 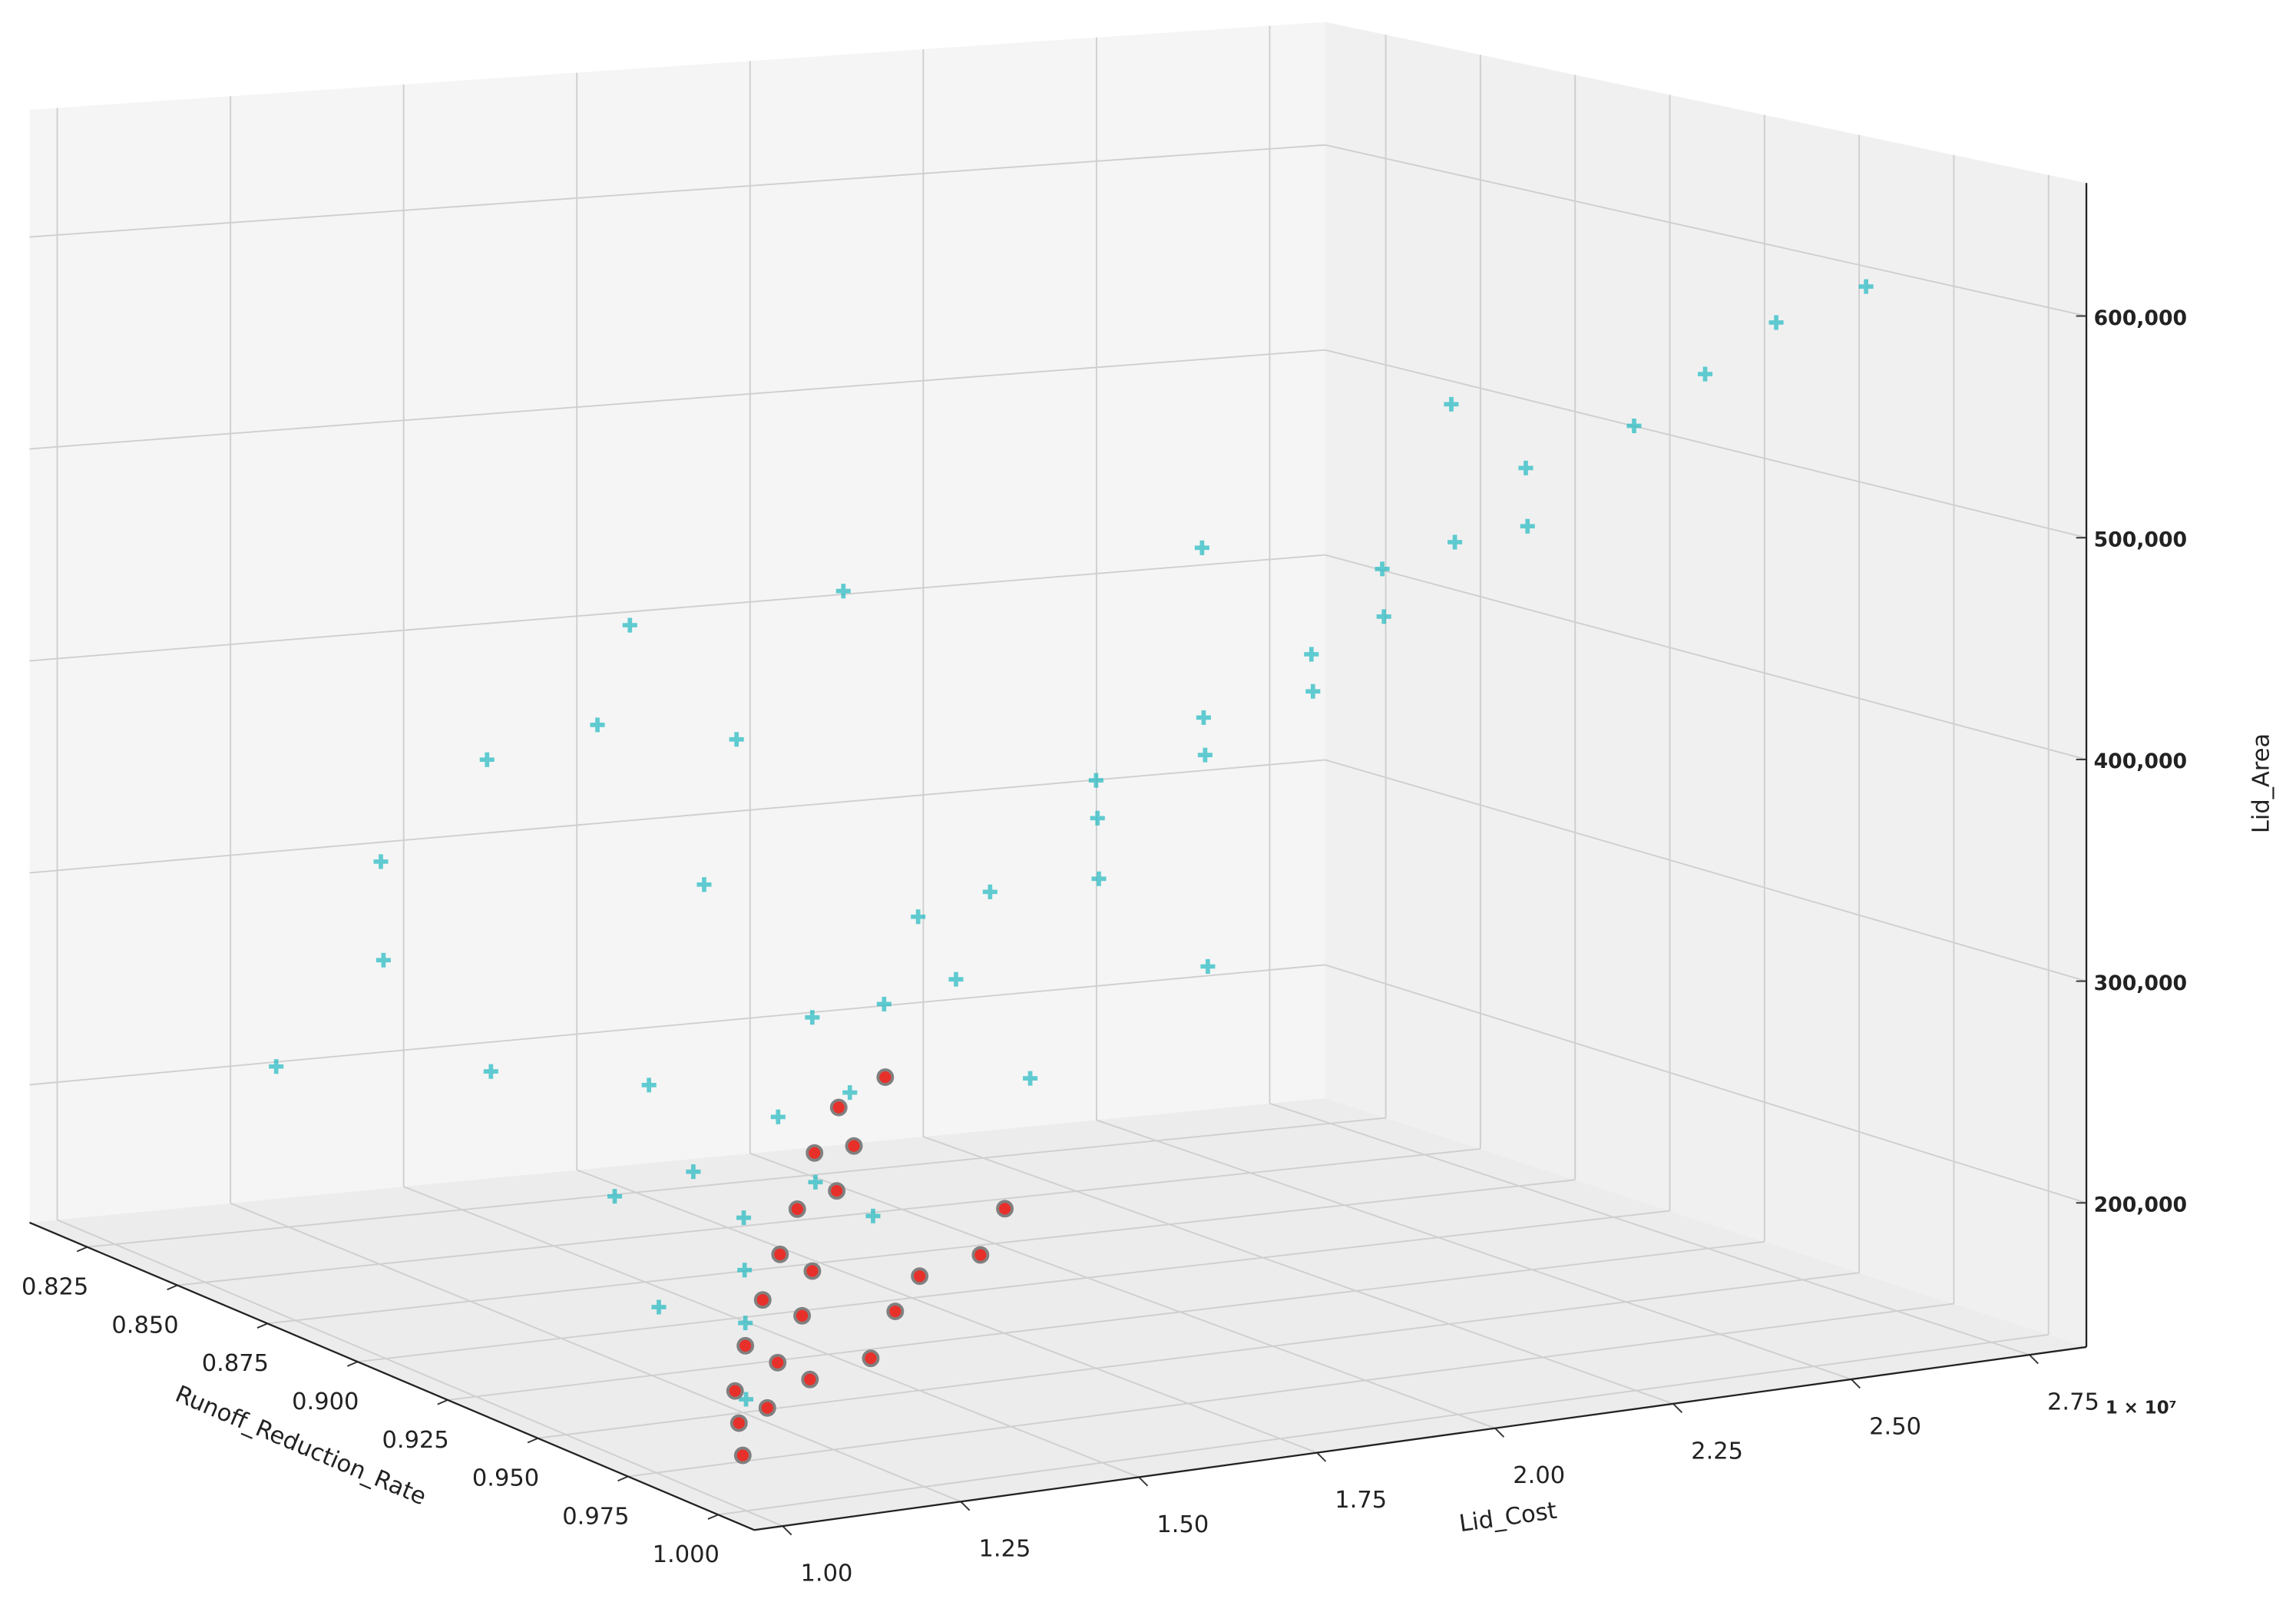 I want to click on x-tick-label: 1.00, so click(x=827, y=1574).